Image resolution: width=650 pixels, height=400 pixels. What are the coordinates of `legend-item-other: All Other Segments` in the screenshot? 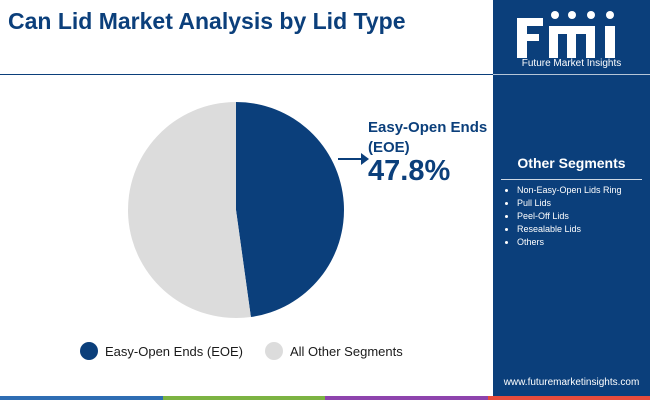 It's located at (334, 351).